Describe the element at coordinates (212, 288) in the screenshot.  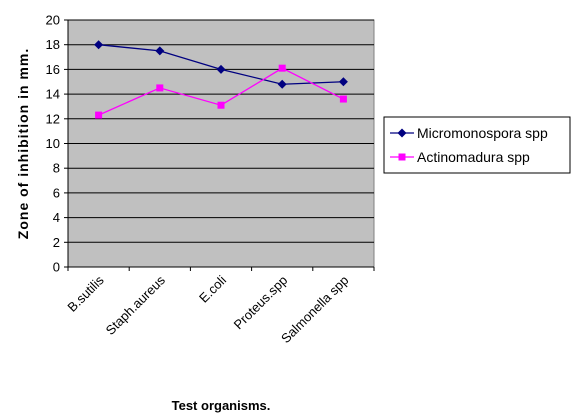
I see `x-tick-label: E.coli` at that location.